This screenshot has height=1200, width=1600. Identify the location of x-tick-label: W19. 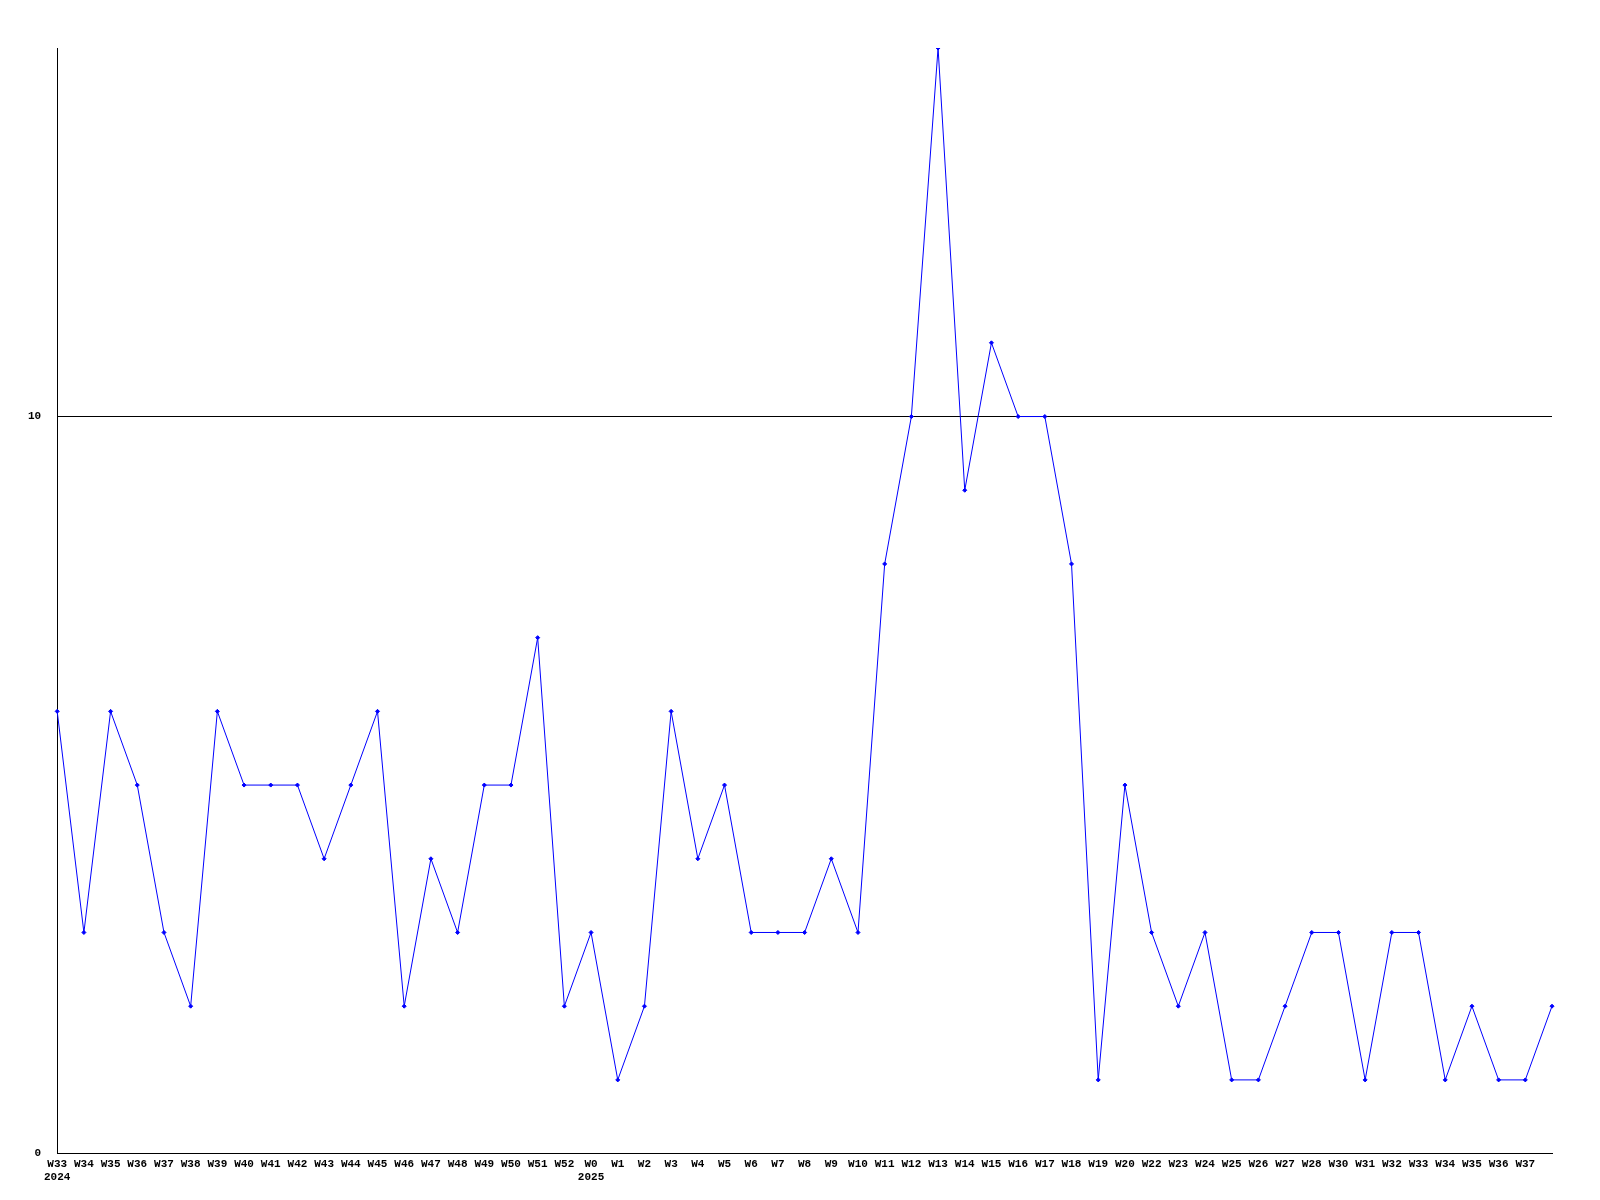
(1098, 1163).